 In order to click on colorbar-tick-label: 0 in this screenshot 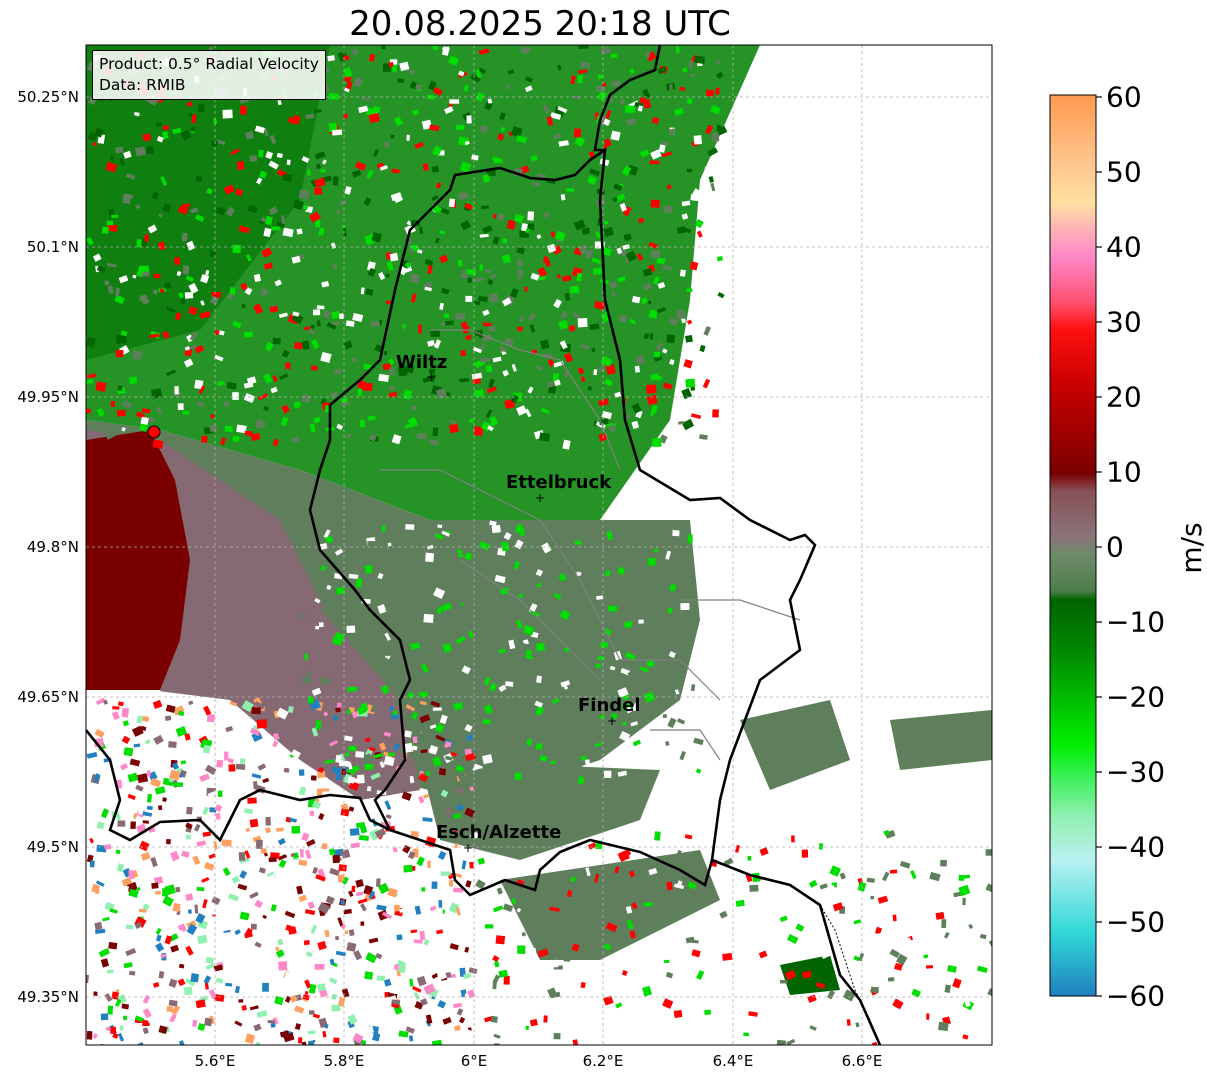, I will do `click(1115, 547)`.